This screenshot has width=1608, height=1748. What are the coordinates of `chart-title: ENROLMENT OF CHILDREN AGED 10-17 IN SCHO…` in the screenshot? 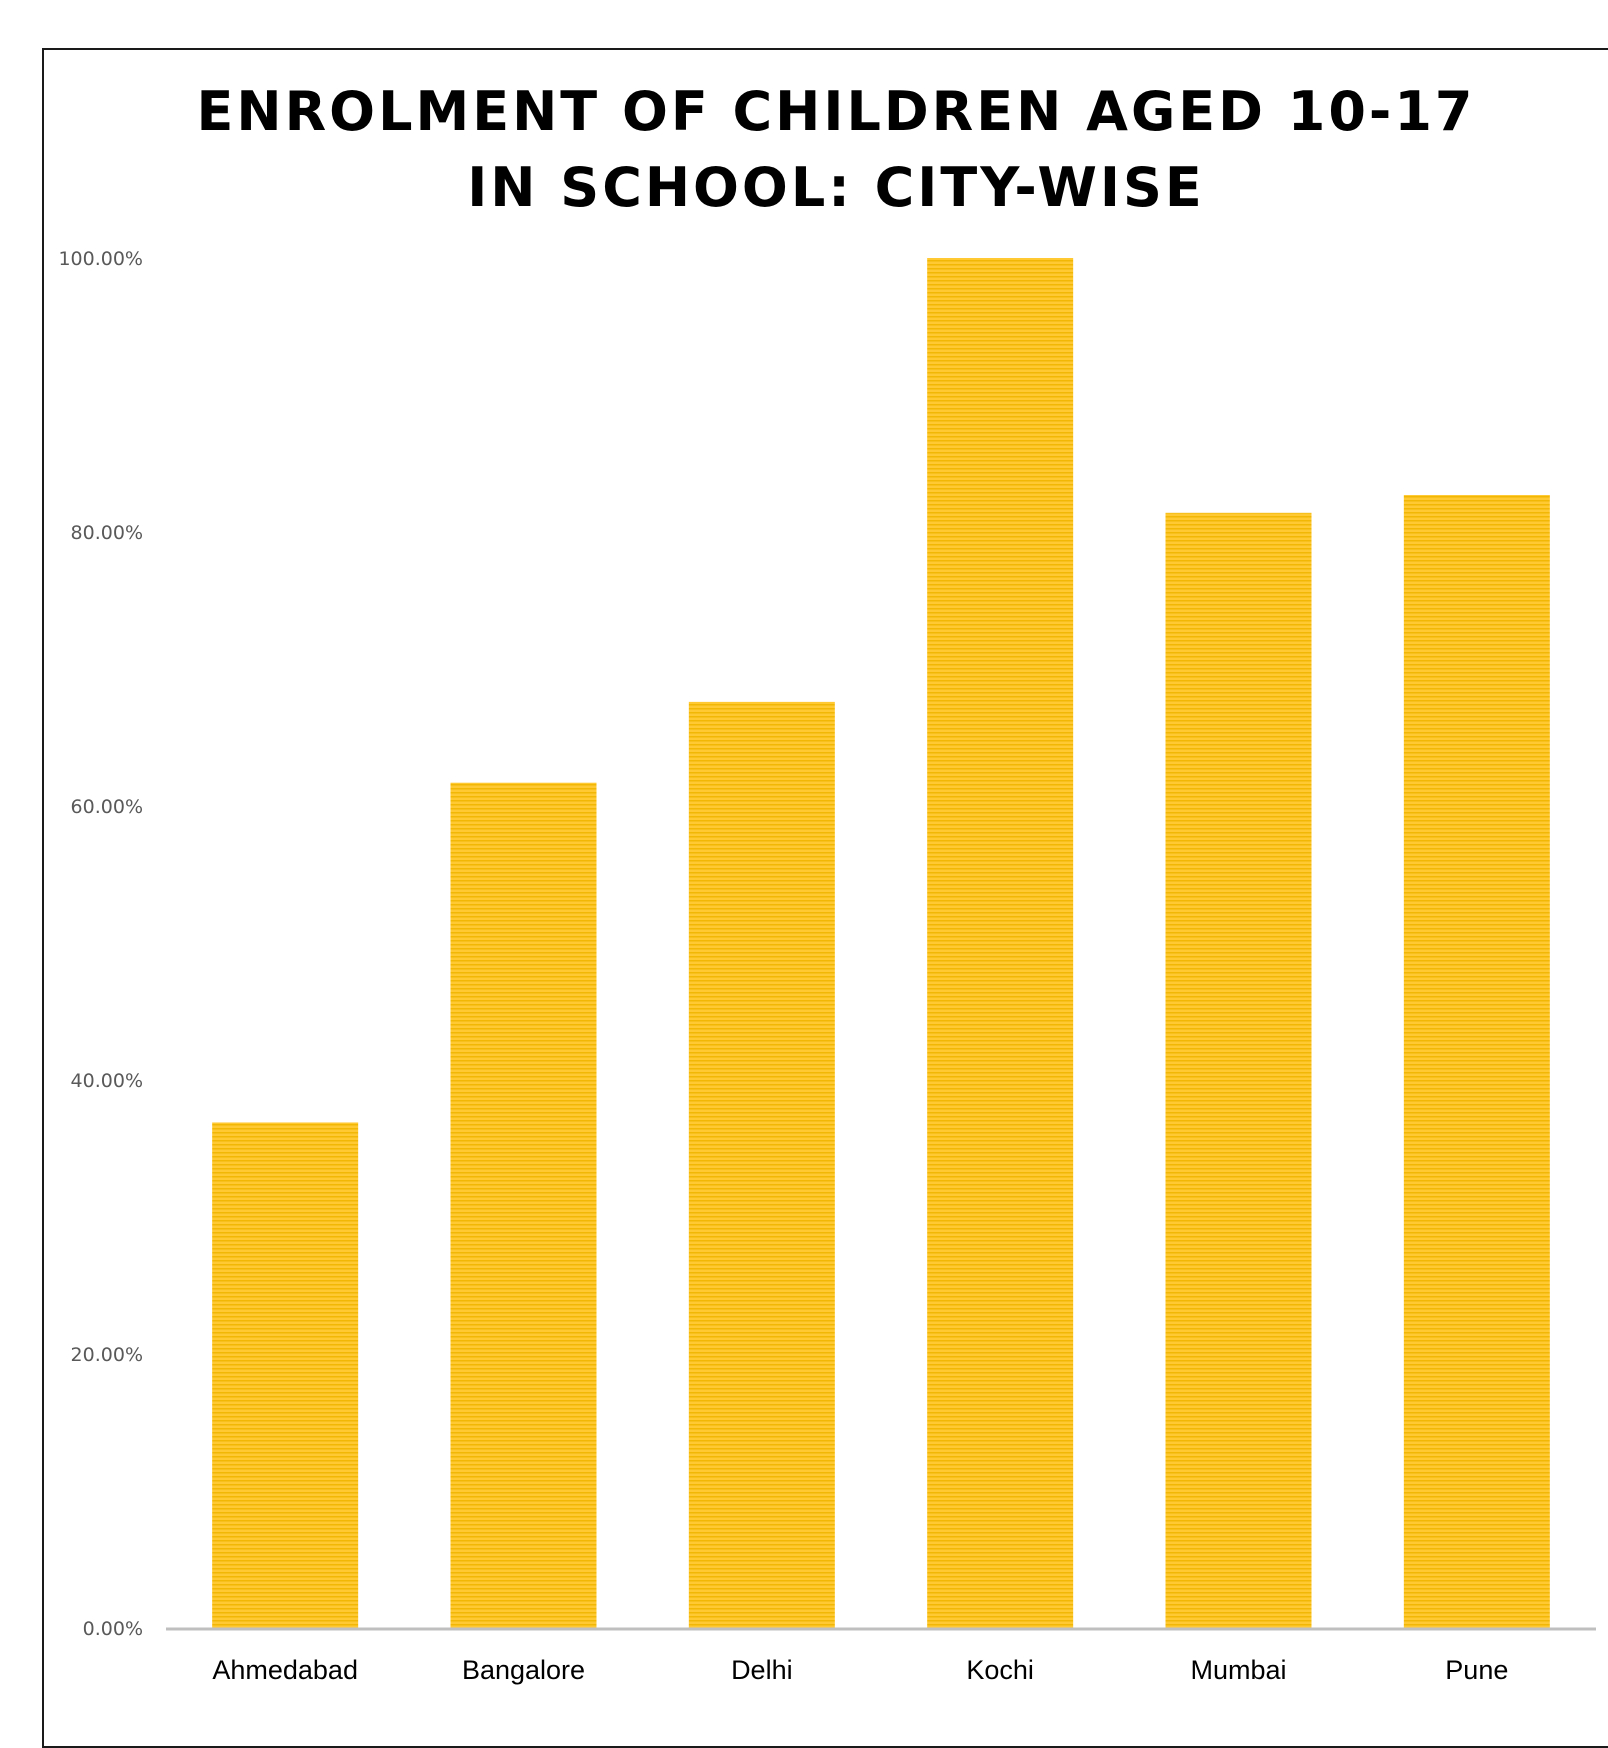 It's located at (804, 150).